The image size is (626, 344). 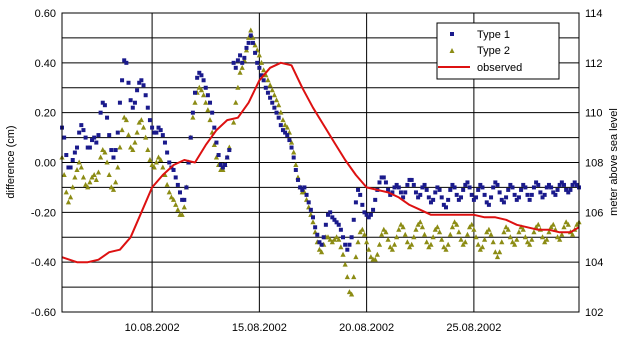 I want to click on x-tick-label: 25.08.2002, so click(x=473, y=328).